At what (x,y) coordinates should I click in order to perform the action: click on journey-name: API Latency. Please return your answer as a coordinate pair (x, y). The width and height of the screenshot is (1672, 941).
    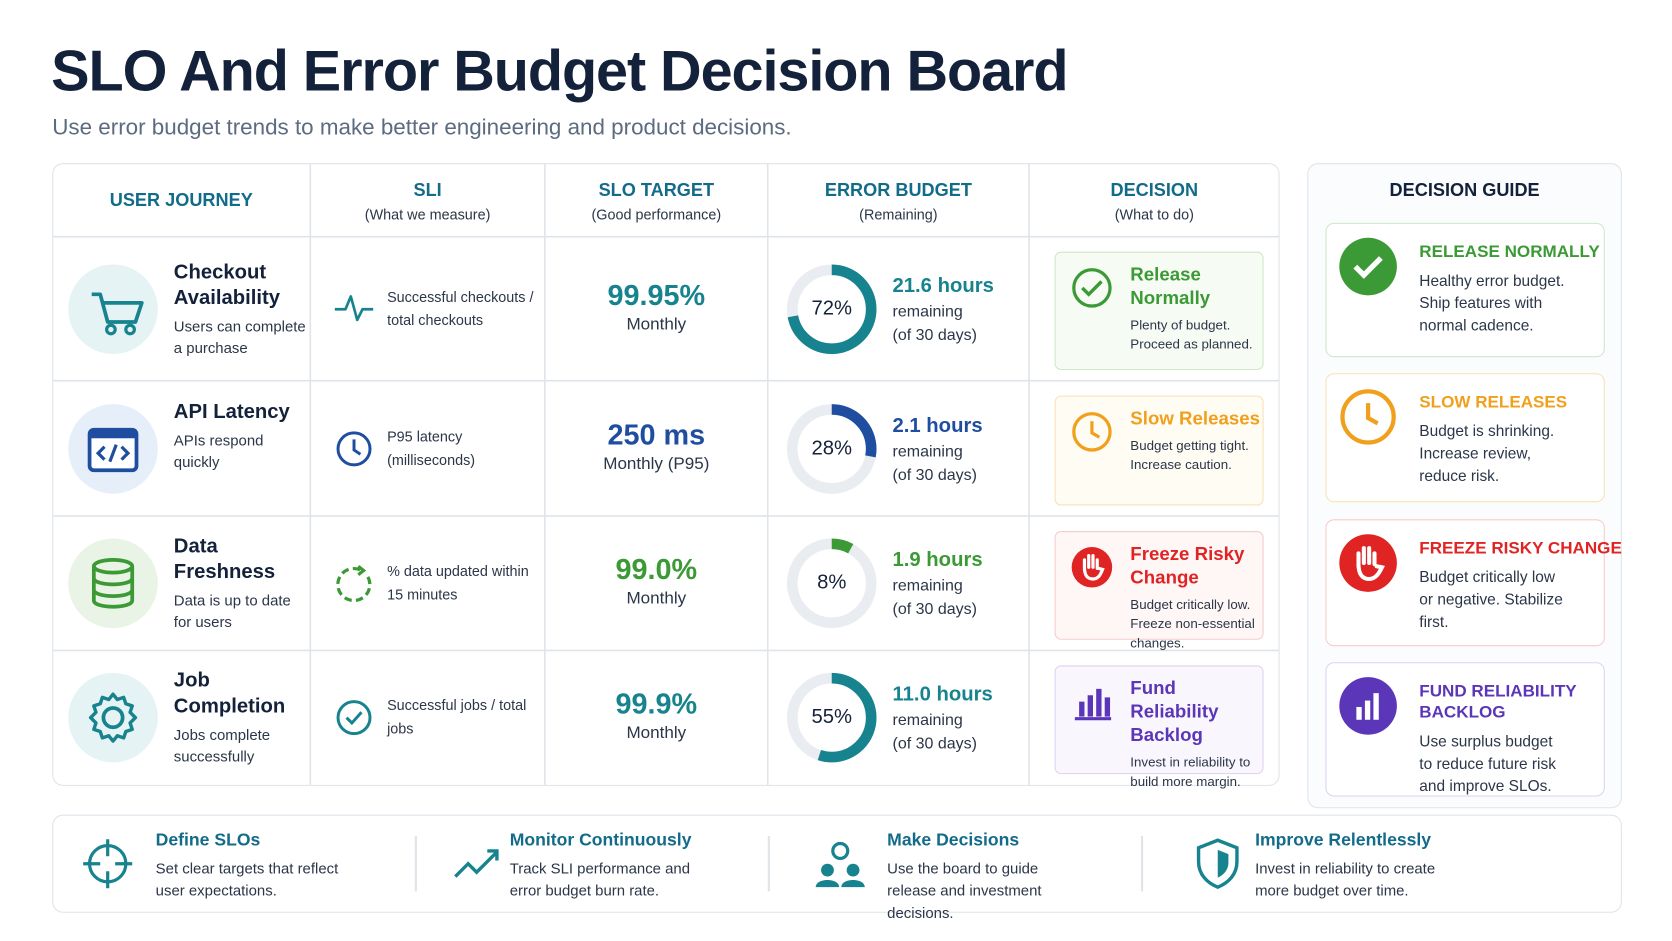
    Looking at the image, I should click on (231, 411).